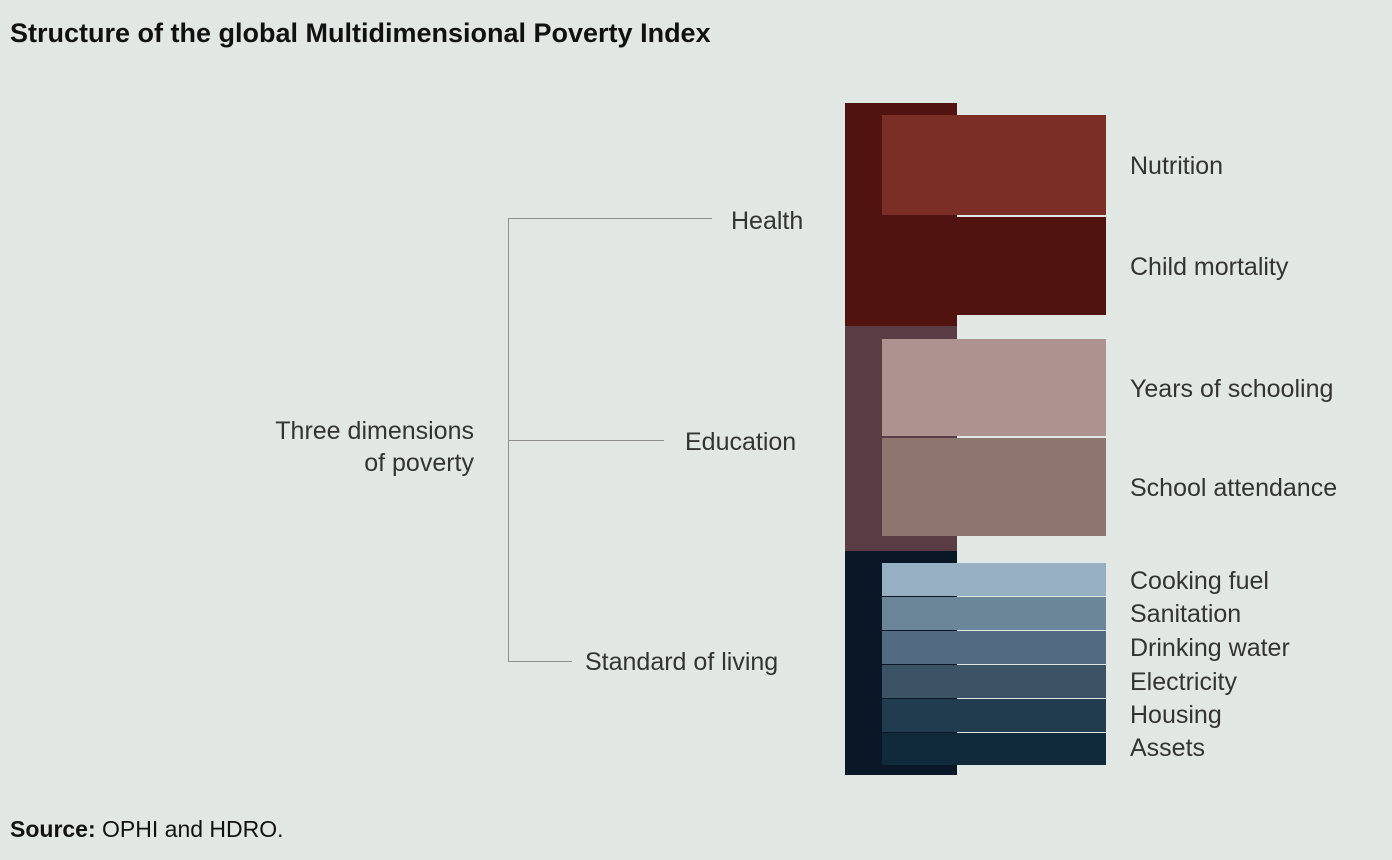 Image resolution: width=1392 pixels, height=860 pixels. Describe the element at coordinates (767, 221) in the screenshot. I see `dimension-label-health: Health` at that location.